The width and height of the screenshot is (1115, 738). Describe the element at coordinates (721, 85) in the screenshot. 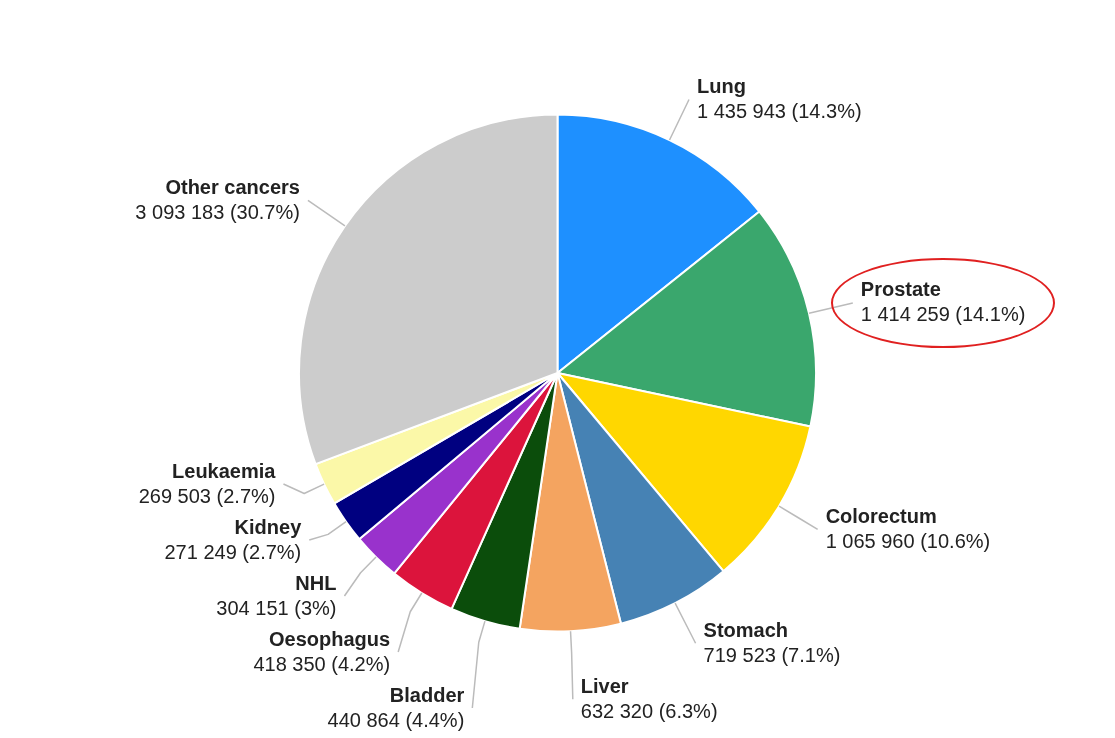

I see `slice-label: Lung` at that location.